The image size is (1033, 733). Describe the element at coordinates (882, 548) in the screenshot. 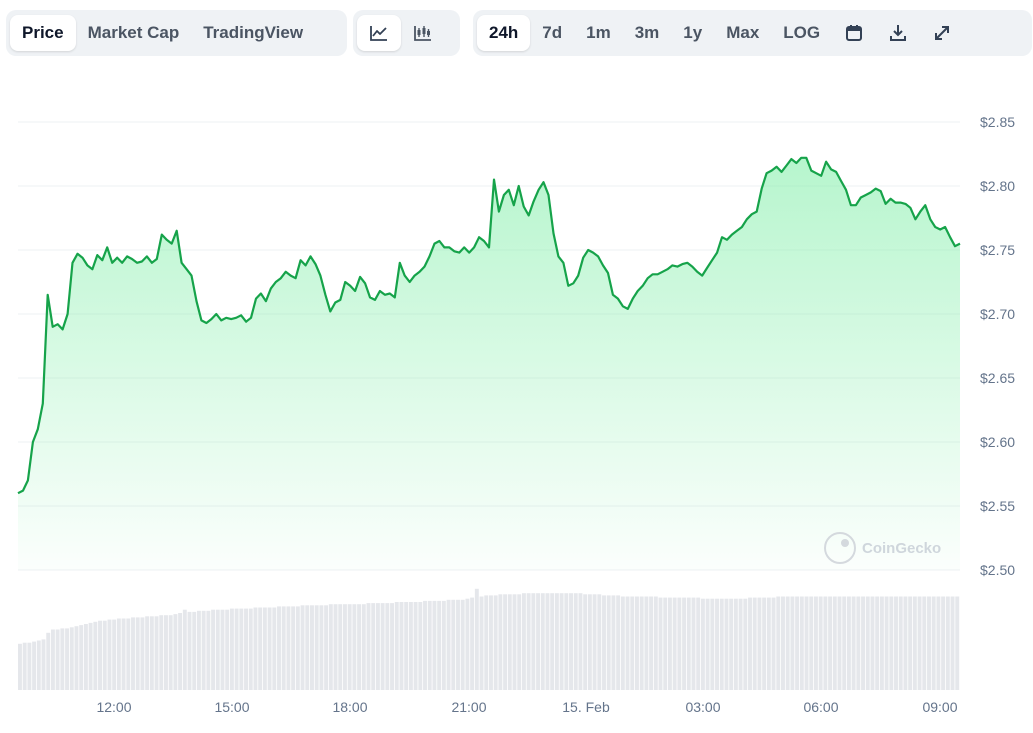

I see `coingecko-watermark: CoinGecko` at that location.